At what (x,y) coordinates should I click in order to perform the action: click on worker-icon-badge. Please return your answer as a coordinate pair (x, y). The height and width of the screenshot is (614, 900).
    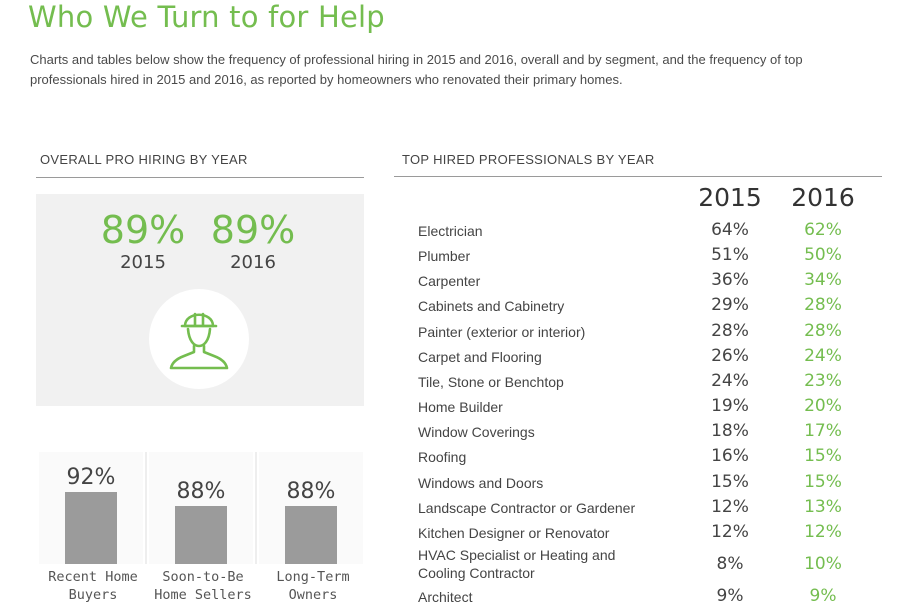
    Looking at the image, I should click on (199, 339).